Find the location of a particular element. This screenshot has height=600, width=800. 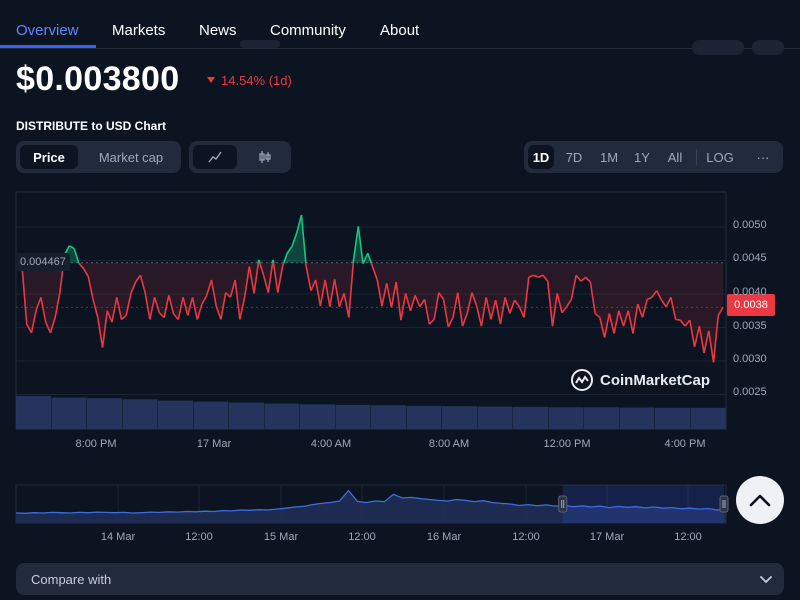

range-1y-button: 1Y is located at coordinates (642, 157).